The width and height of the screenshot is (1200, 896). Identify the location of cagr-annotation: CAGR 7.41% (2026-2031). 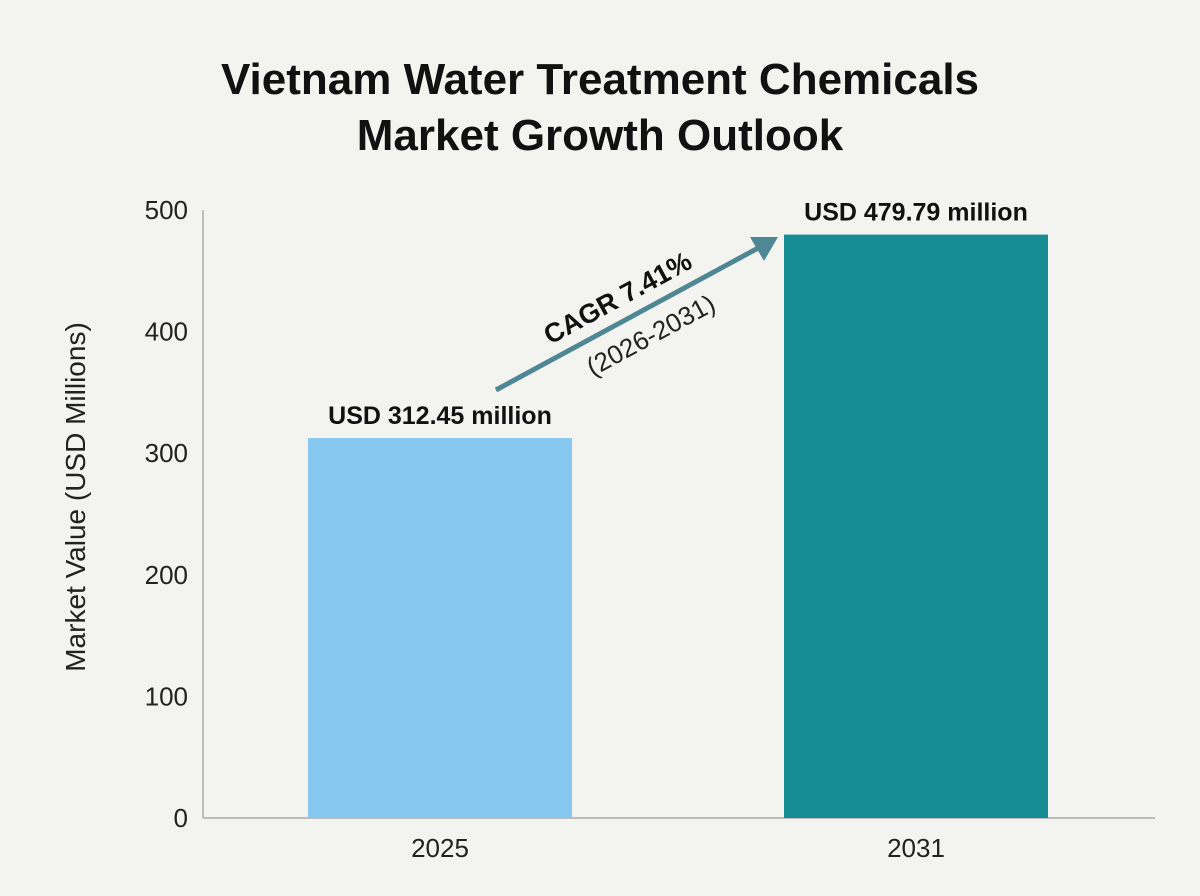
(636, 315).